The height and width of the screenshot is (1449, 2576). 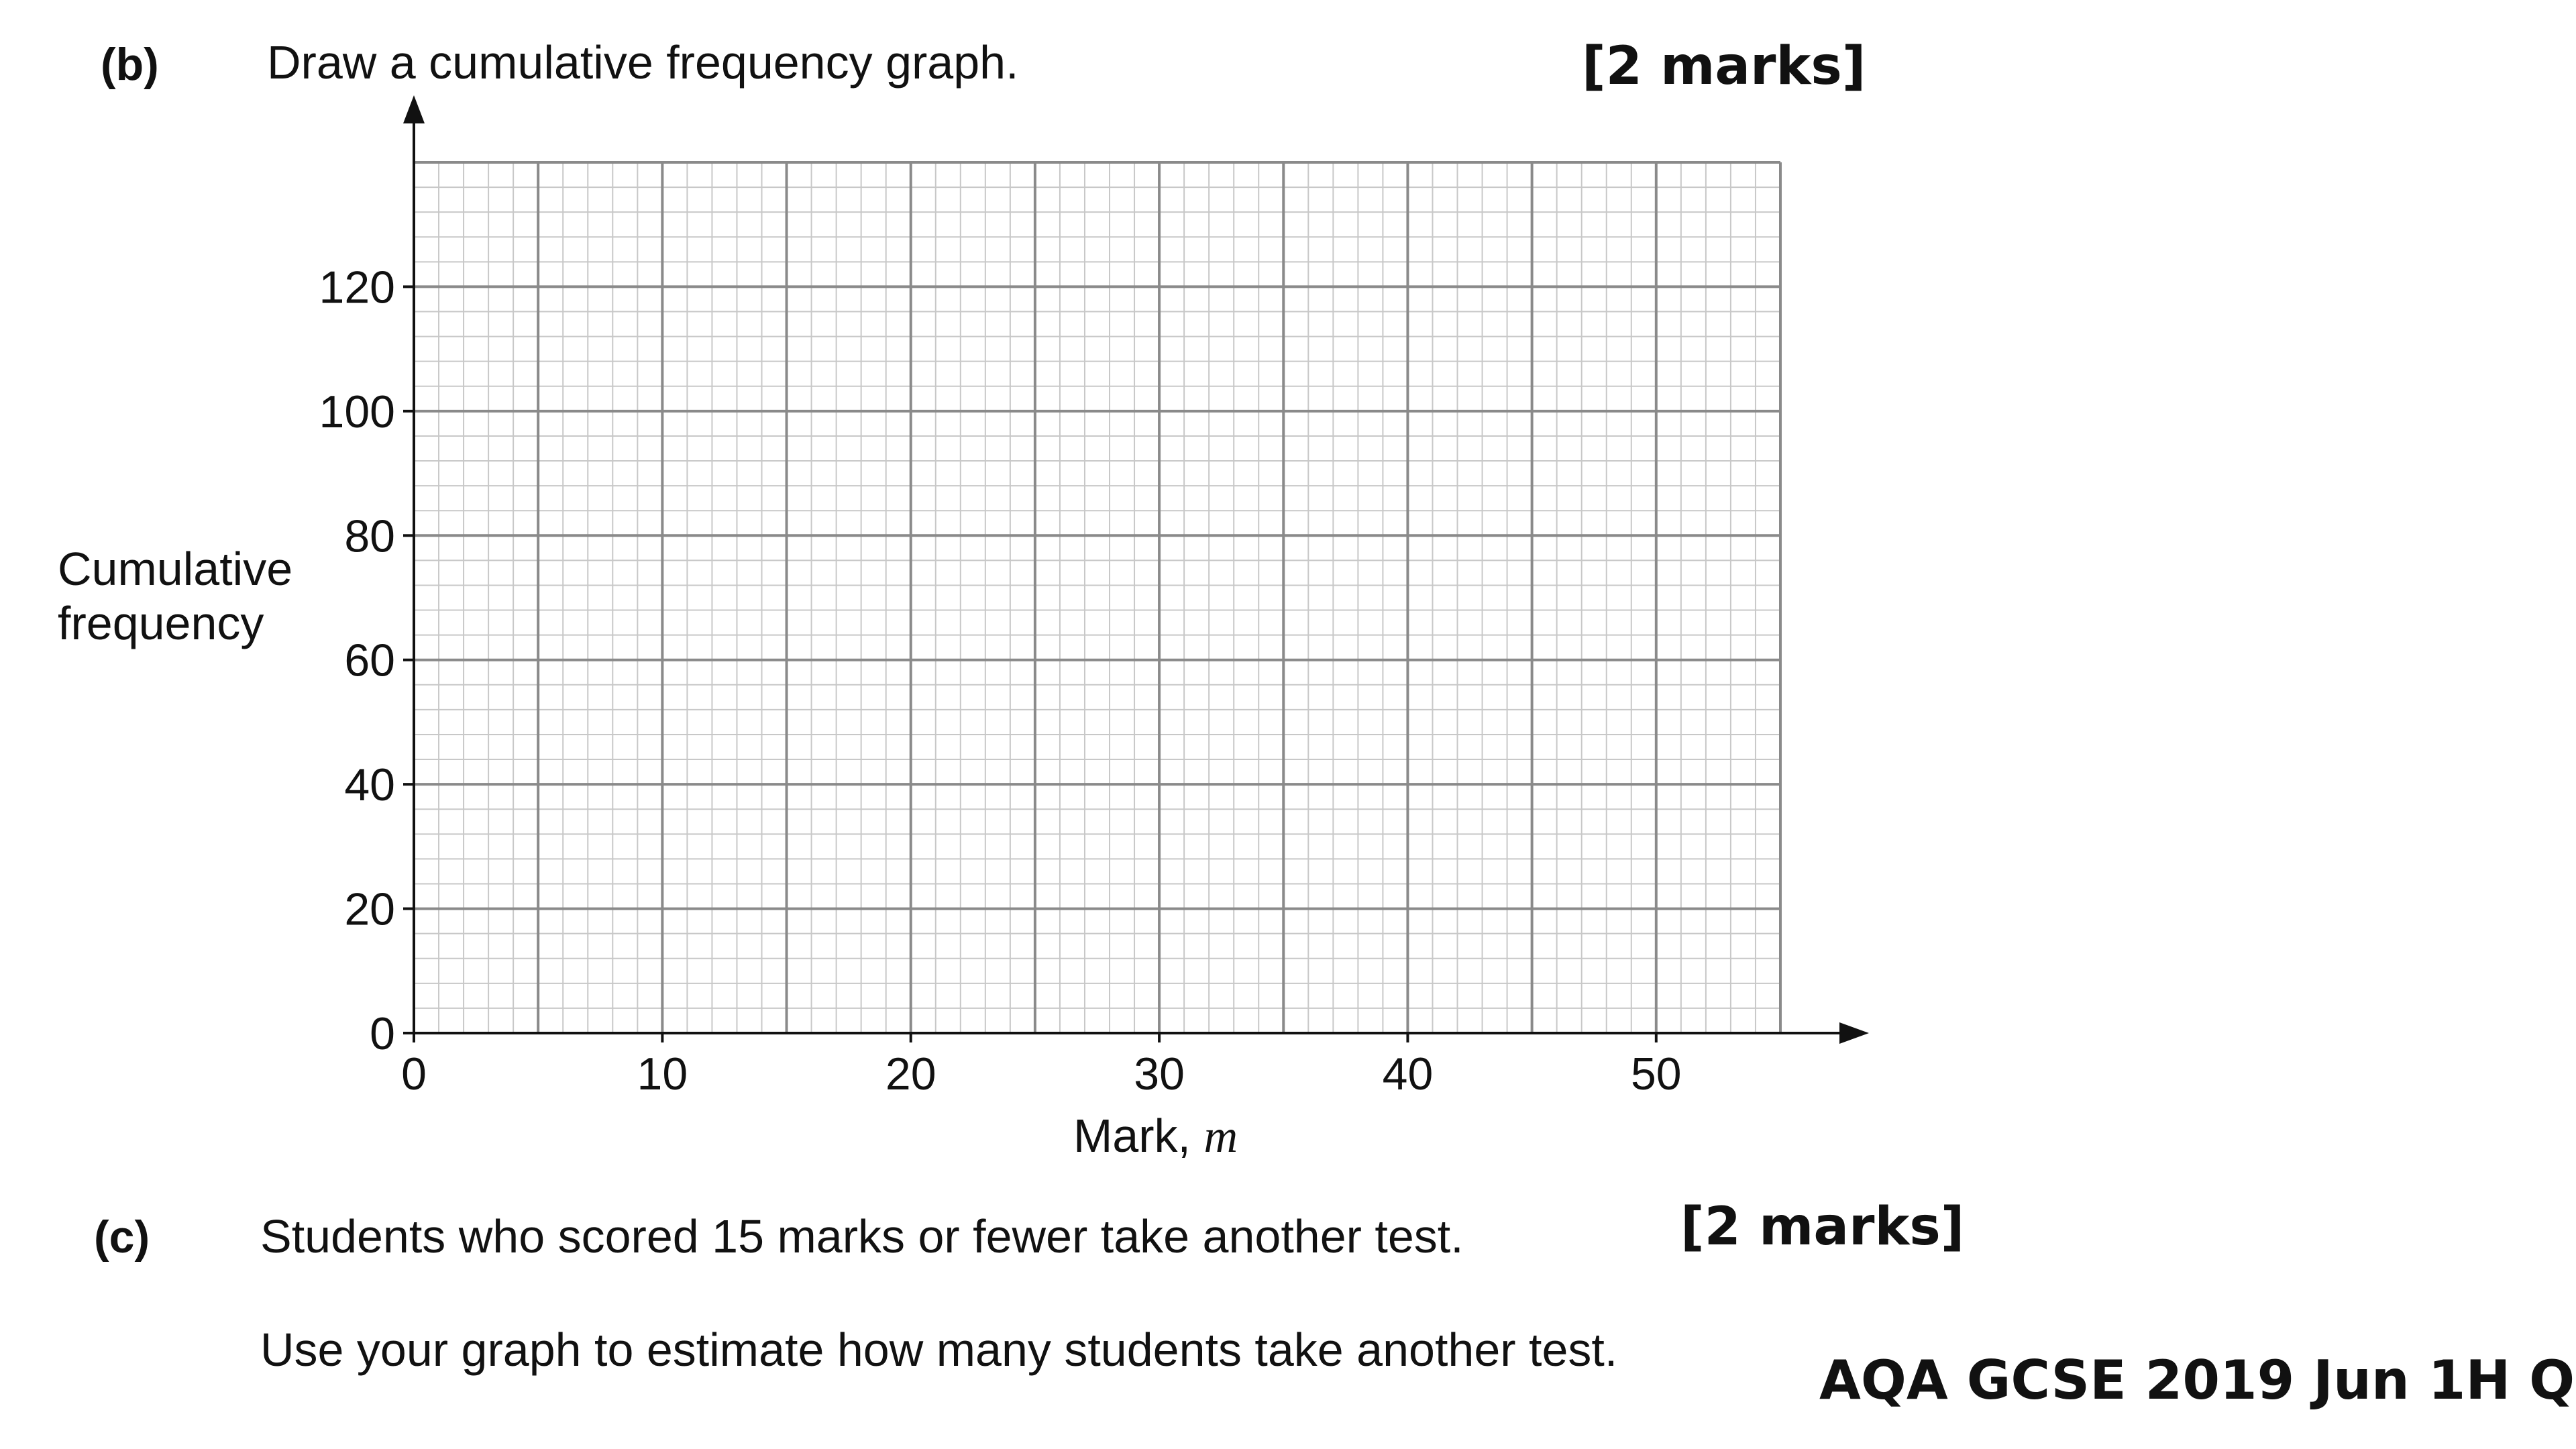 What do you see at coordinates (1656, 1074) in the screenshot?
I see `x-tick-label: 50` at bounding box center [1656, 1074].